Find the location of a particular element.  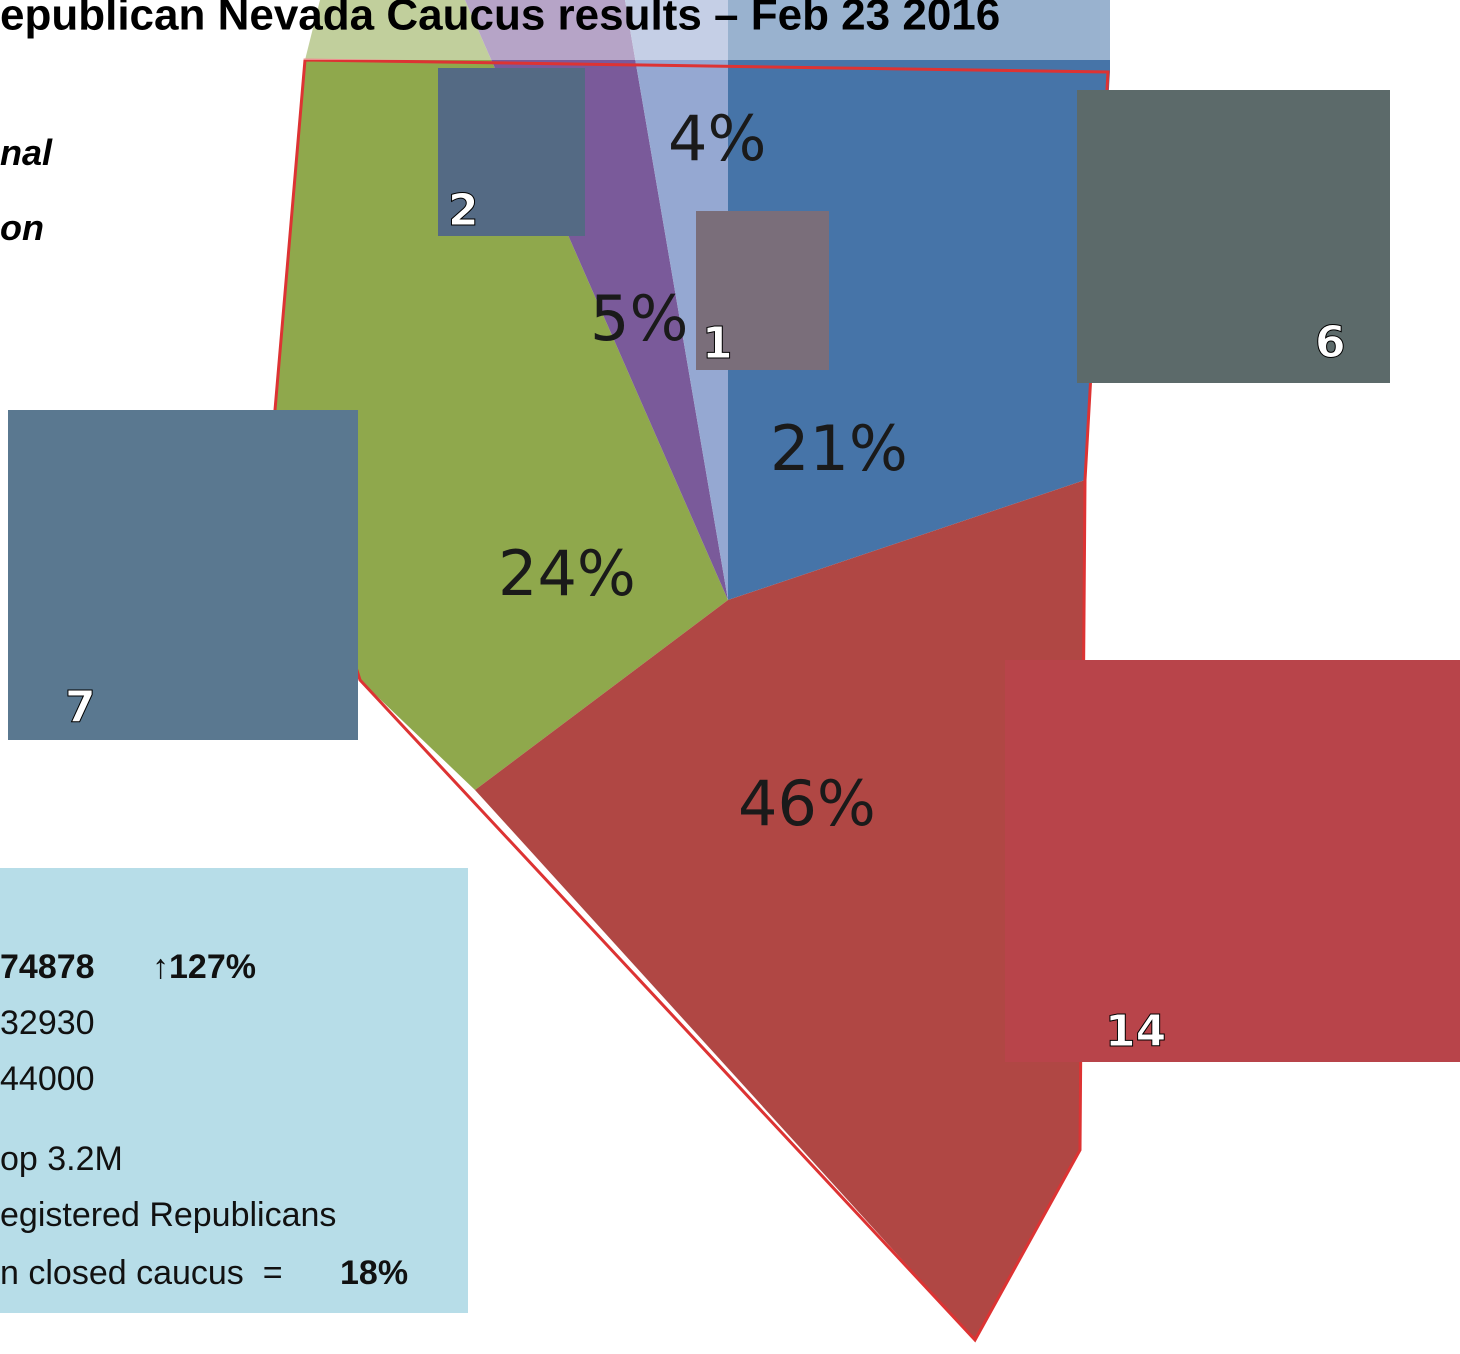

slice-label: 4% is located at coordinates (717, 138).